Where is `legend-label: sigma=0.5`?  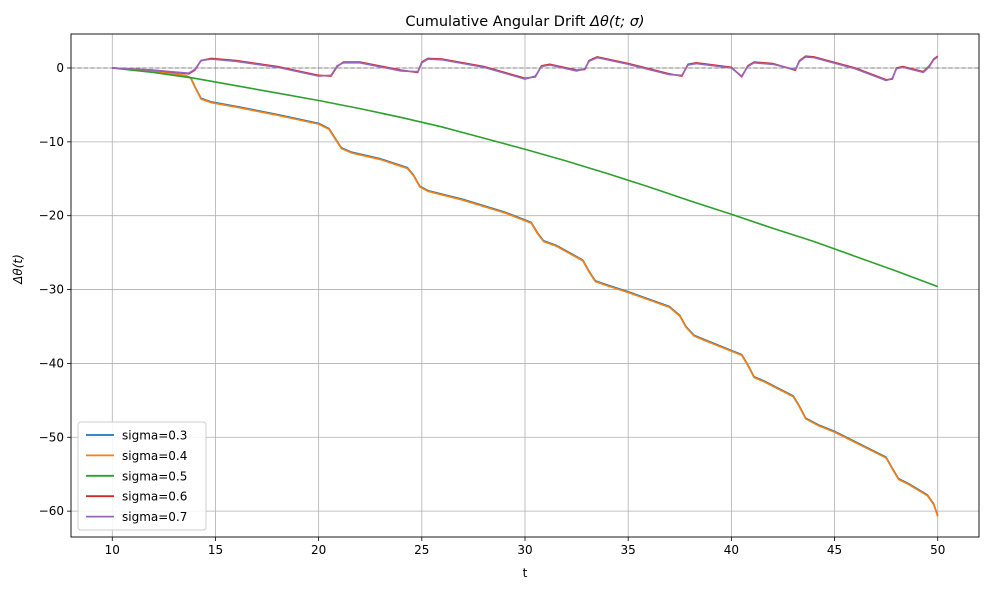 legend-label: sigma=0.5 is located at coordinates (154, 476).